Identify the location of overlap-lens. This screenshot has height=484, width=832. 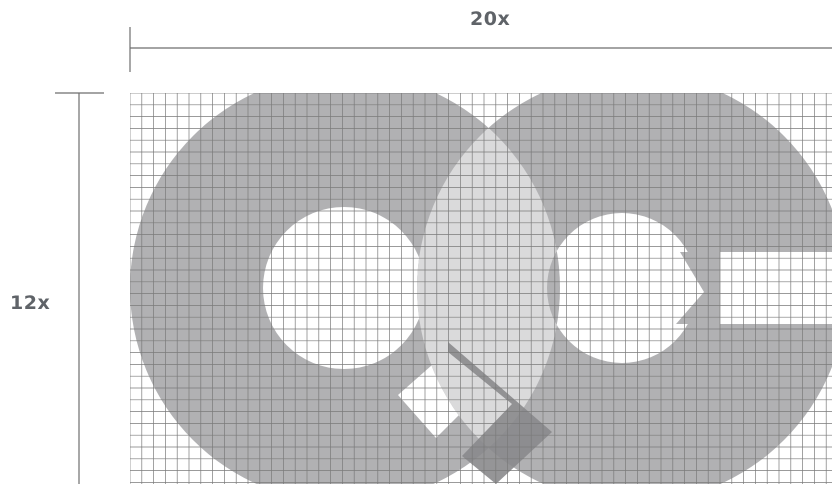
(488, 288).